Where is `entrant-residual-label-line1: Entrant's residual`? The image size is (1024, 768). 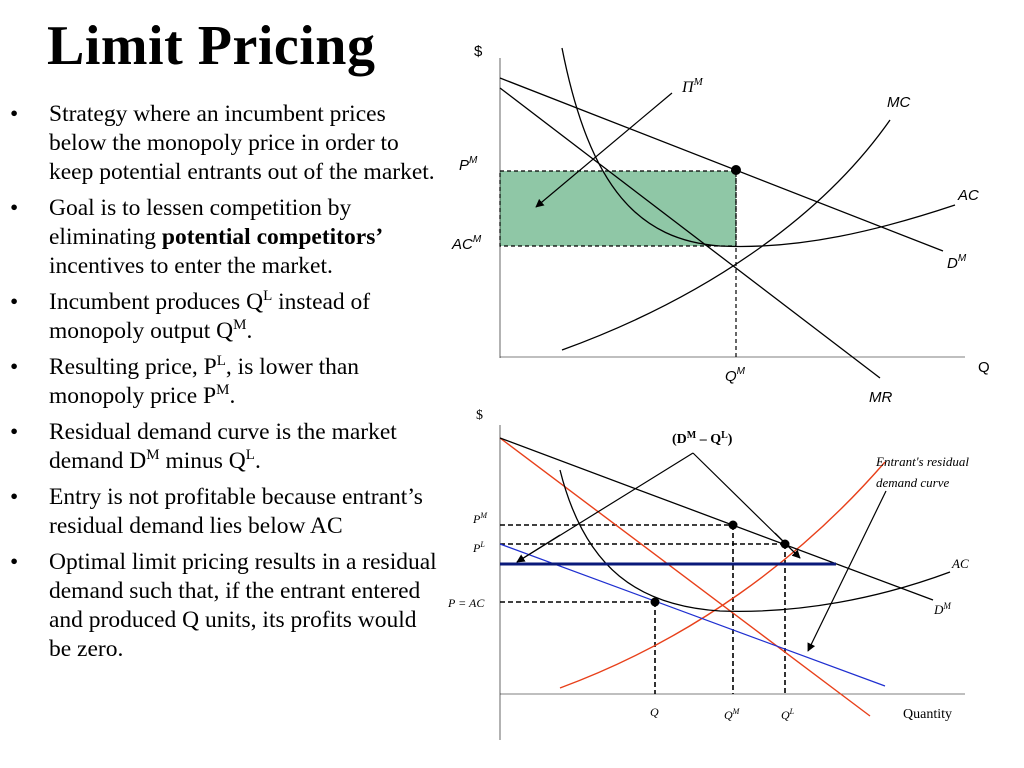
entrant-residual-label-line1: Entrant's residual is located at coordinates (922, 461).